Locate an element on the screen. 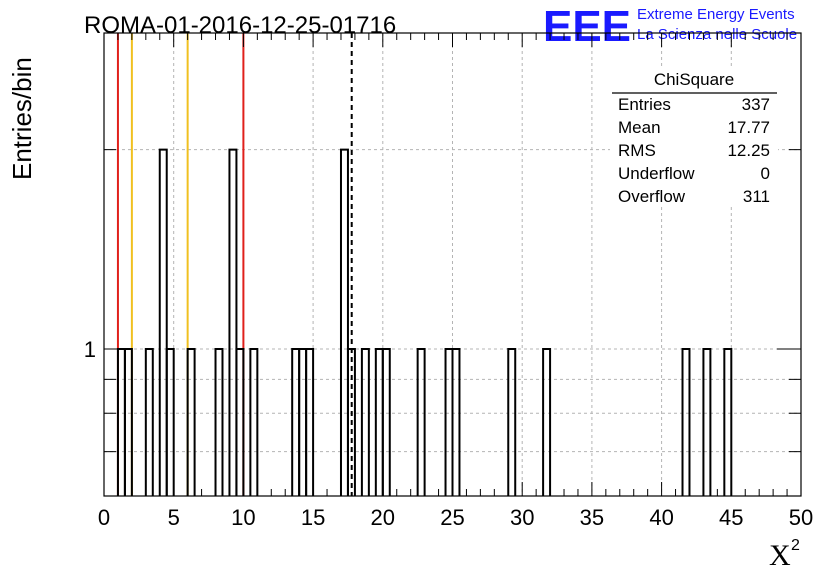  x-tick-label: 10 is located at coordinates (243, 517).